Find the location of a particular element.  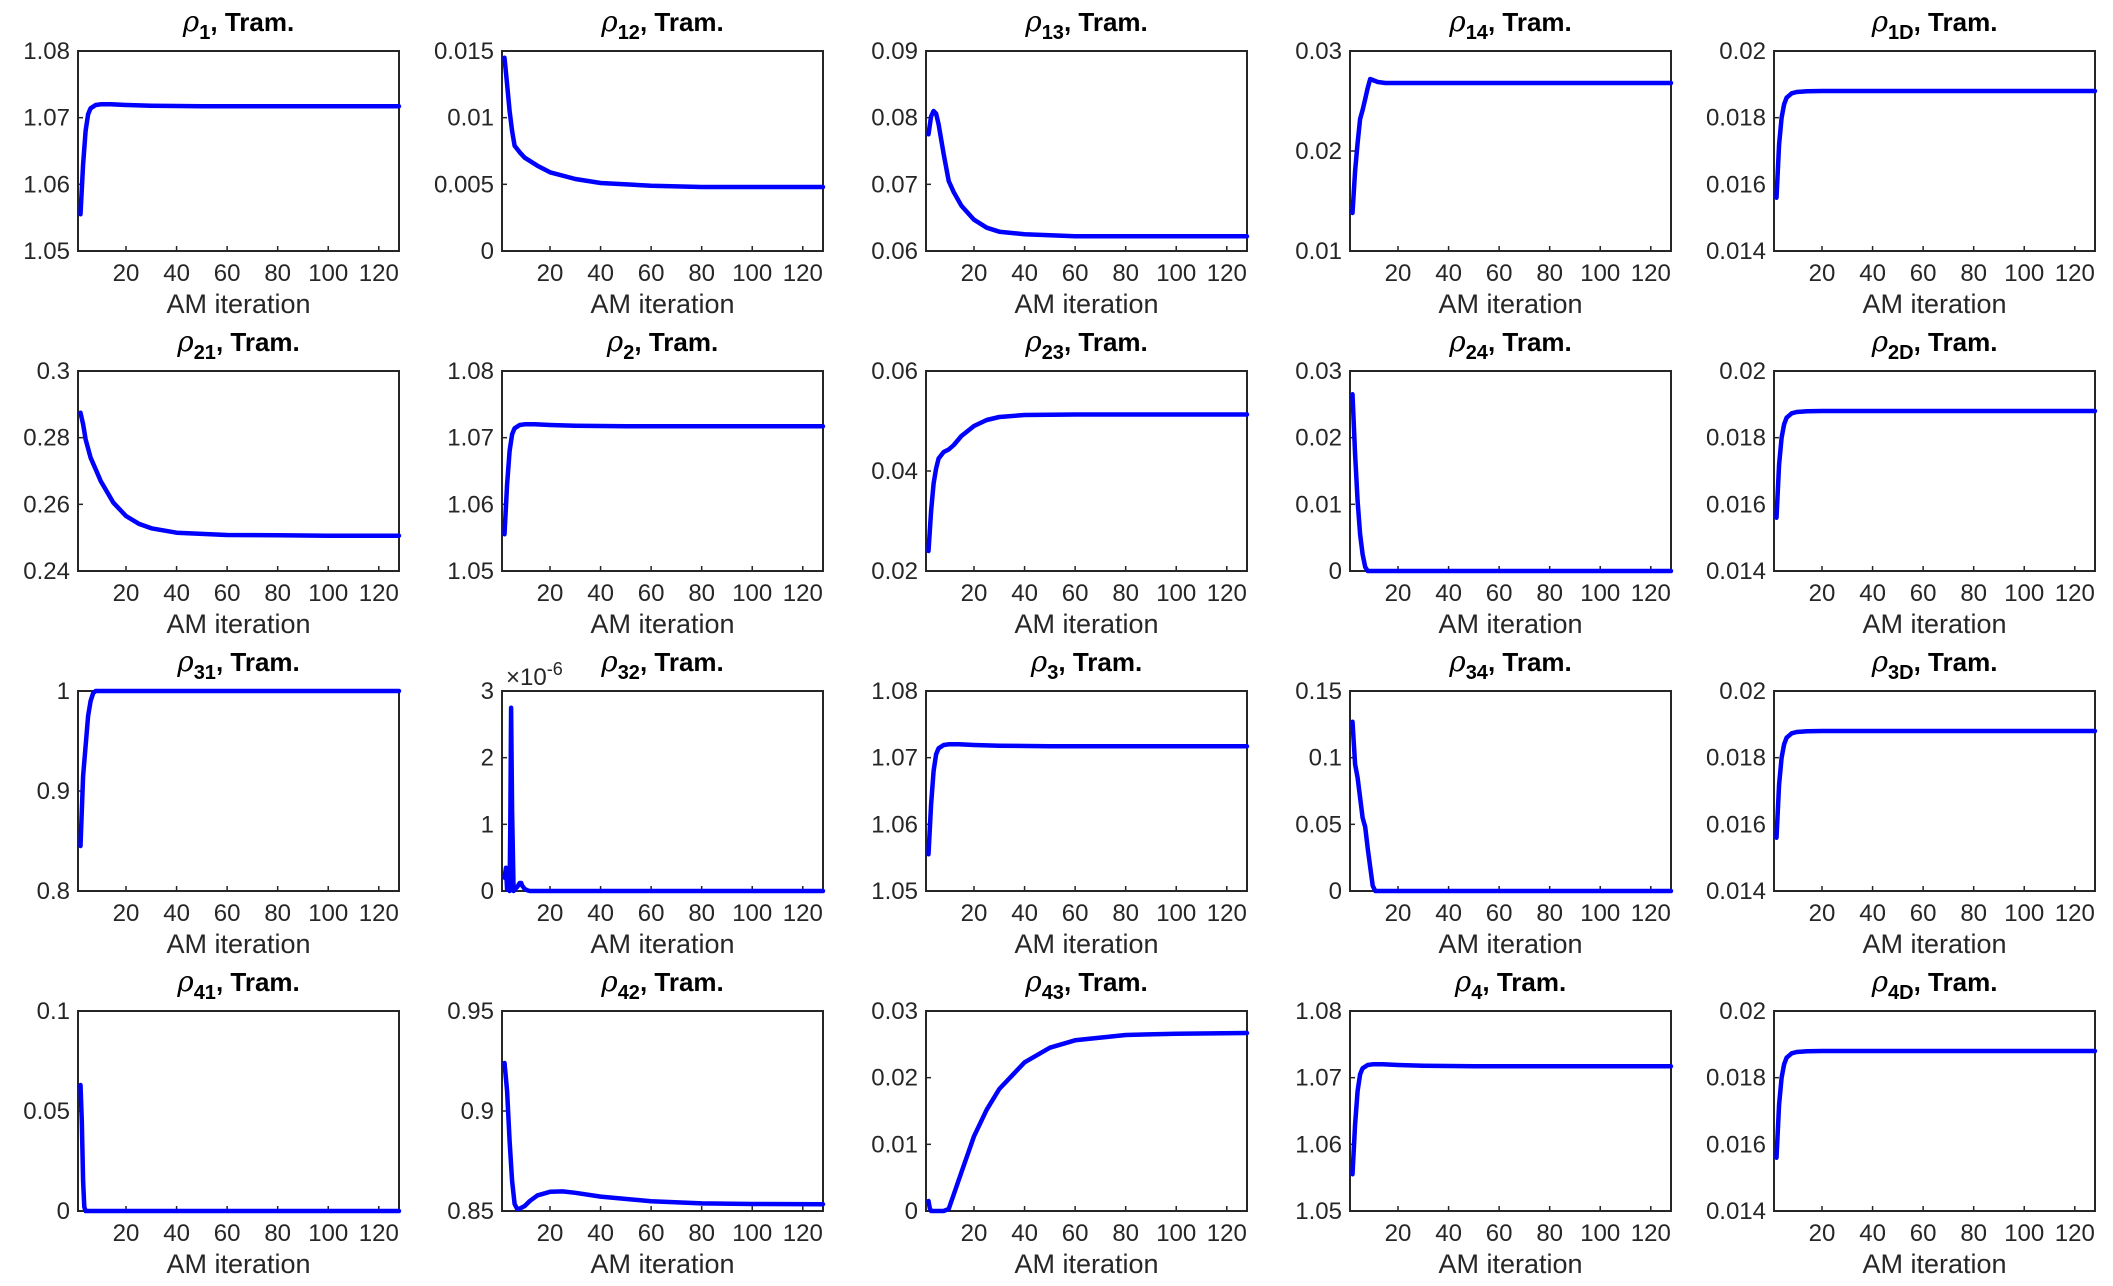

y-tick-label: 1 is located at coordinates (63, 691).